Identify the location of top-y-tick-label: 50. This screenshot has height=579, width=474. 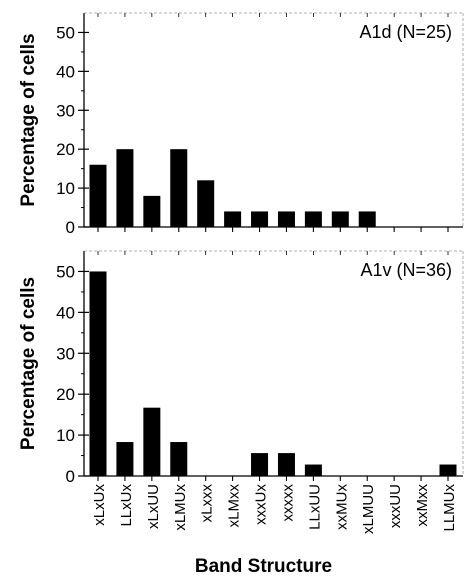
(65, 32).